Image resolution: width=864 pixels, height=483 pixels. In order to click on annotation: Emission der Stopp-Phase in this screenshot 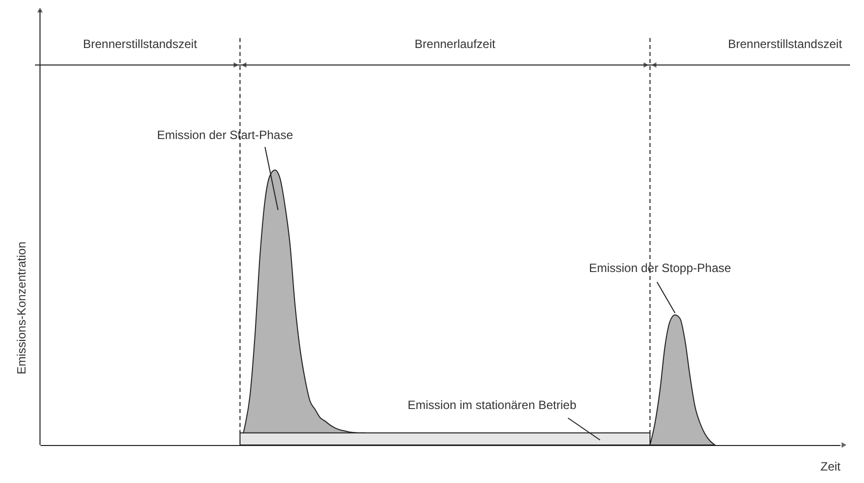, I will do `click(660, 268)`.